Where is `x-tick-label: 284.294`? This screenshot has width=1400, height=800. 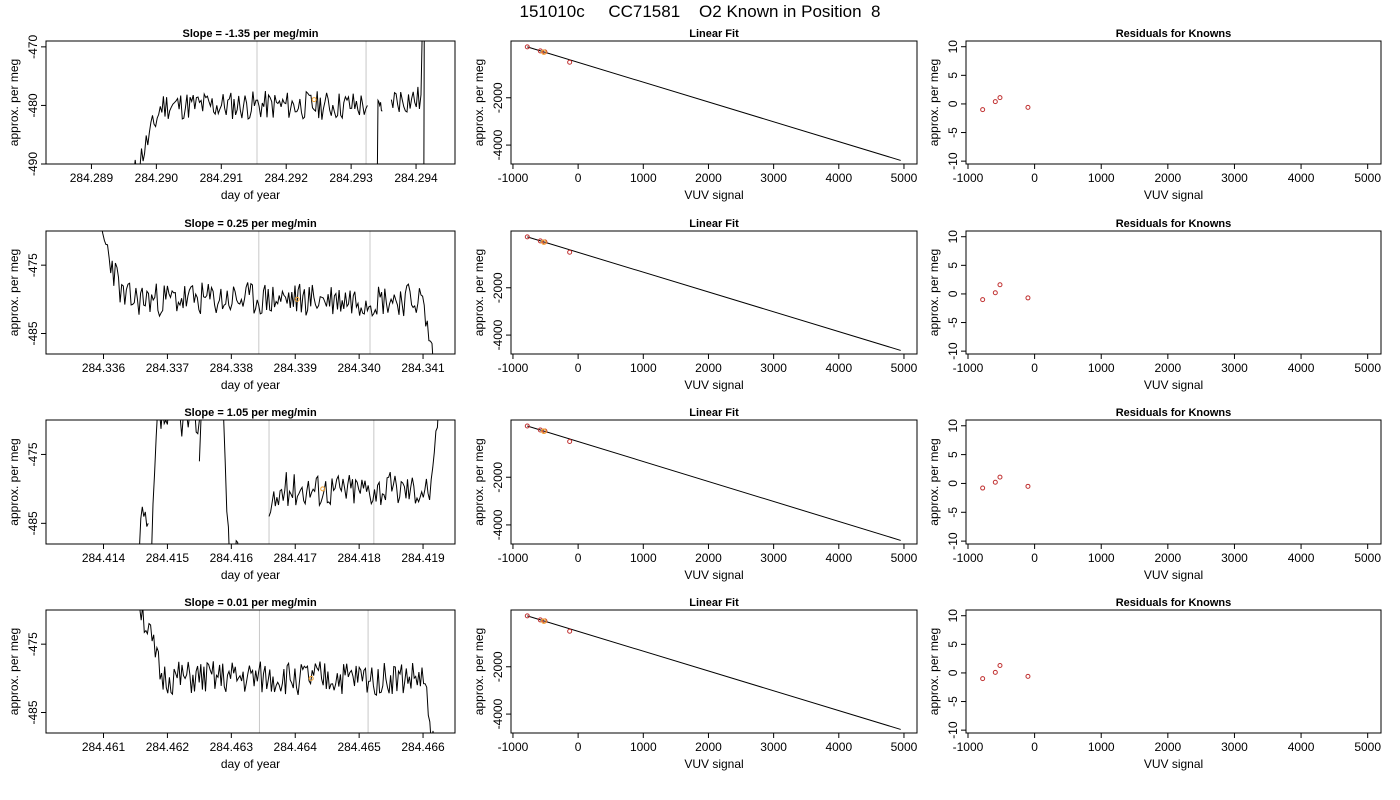
x-tick-label: 284.294 is located at coordinates (416, 178).